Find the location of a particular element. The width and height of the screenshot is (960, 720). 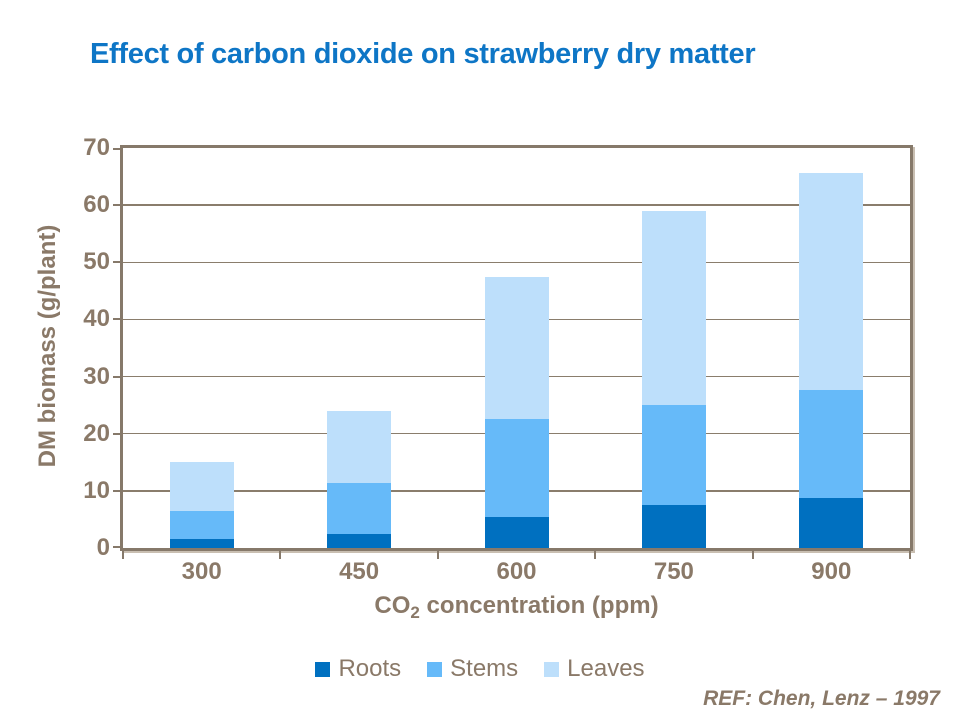

x-tick-label-450: 450 is located at coordinates (359, 571).